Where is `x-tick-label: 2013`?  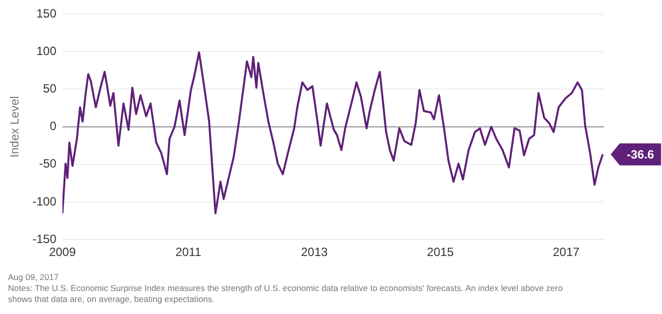
x-tick-label: 2013 is located at coordinates (314, 252).